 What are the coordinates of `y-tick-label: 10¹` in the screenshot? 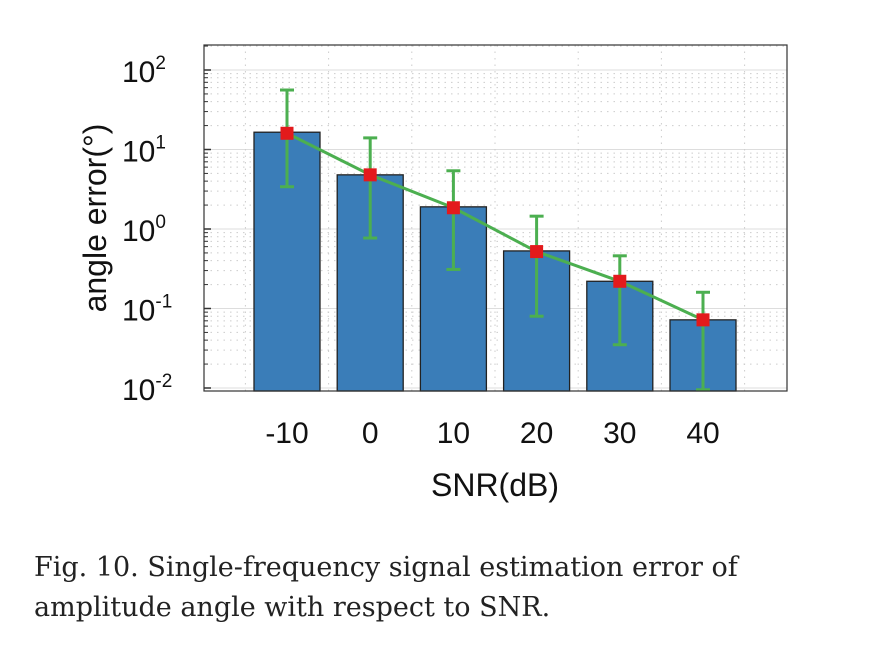 It's located at (144, 151).